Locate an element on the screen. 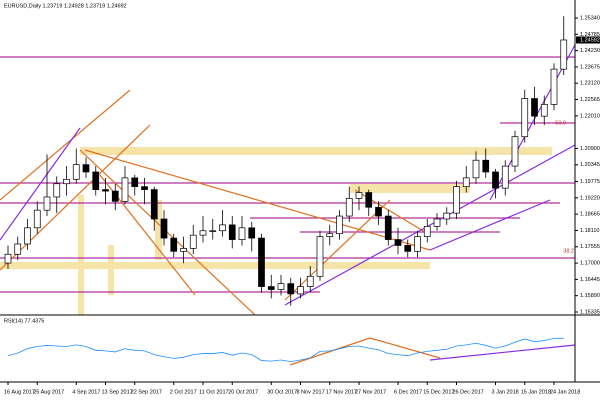 This screenshot has height=400, width=600. y-tick-label: 1.17000 is located at coordinates (590, 264).